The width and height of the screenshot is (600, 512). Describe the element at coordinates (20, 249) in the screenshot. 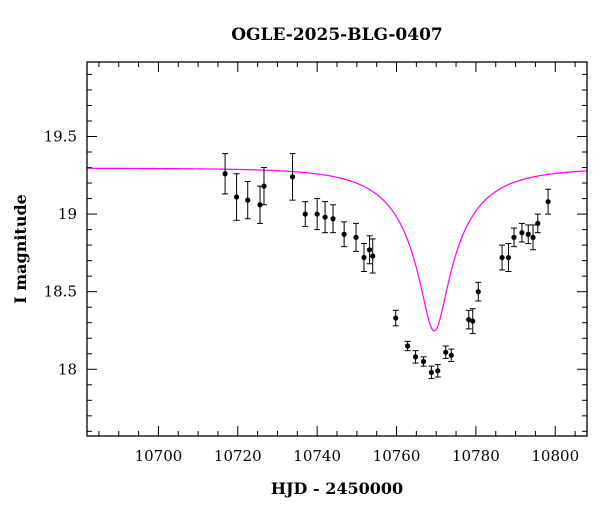

I see `y-axis-label: I magnitude` at that location.